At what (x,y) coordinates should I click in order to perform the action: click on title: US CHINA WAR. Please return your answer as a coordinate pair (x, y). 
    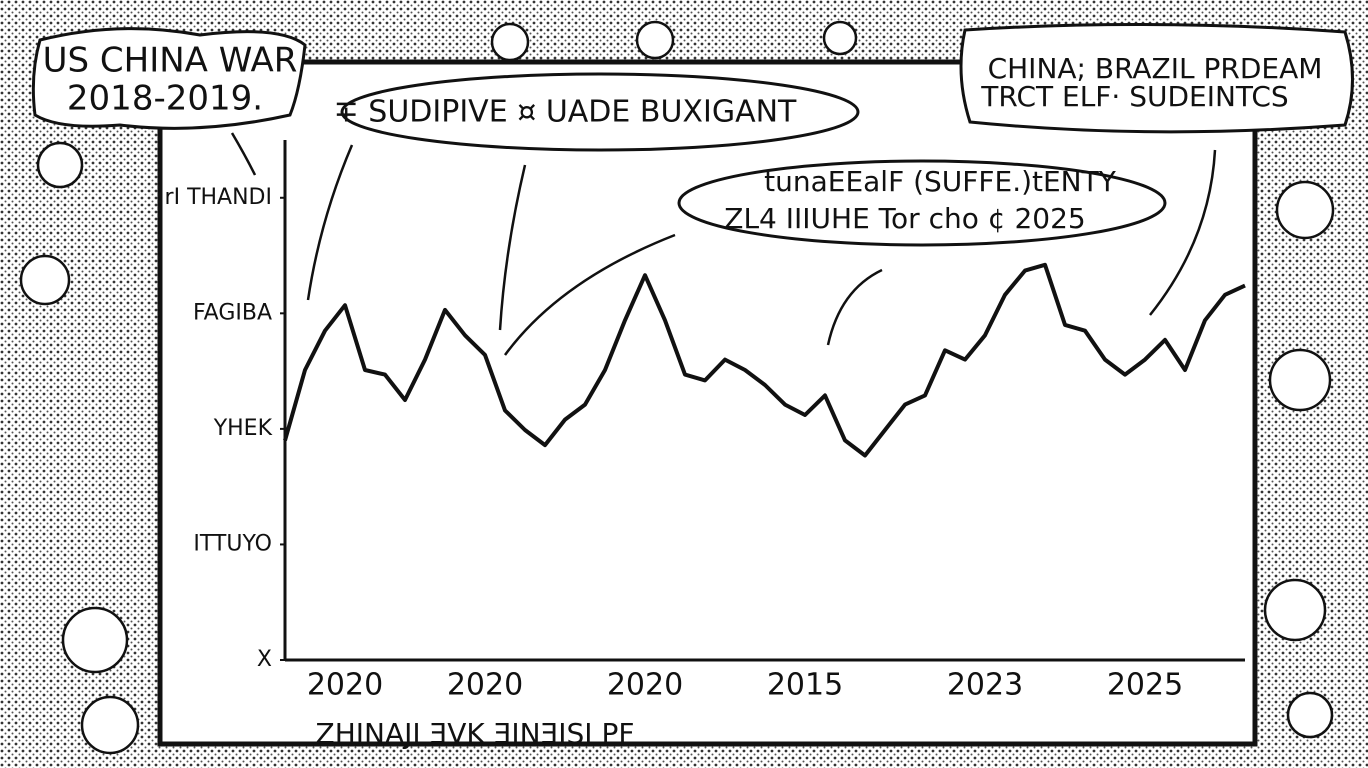
    Looking at the image, I should click on (170, 61).